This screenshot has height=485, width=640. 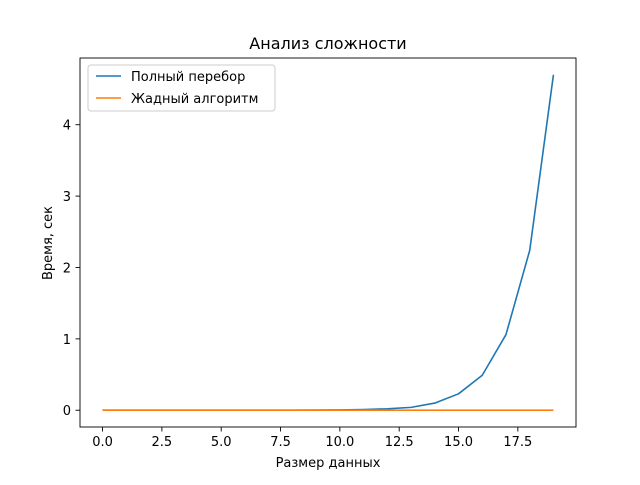 I want to click on x-tick-label: 12.5, so click(x=399, y=442).